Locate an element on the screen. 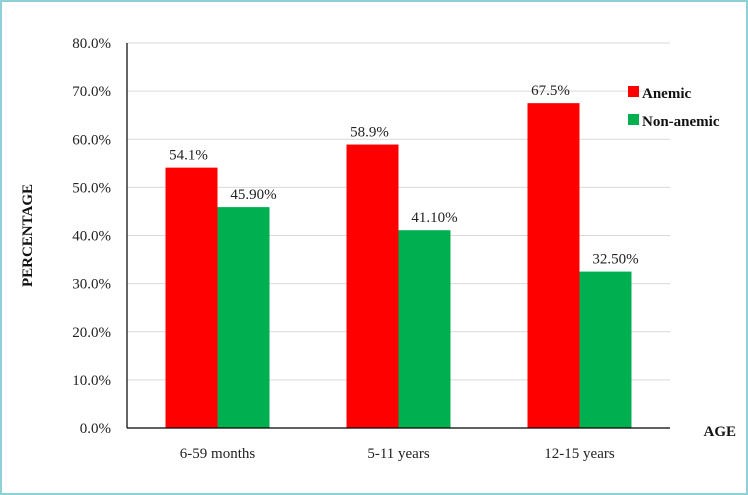 The image size is (748, 495). data-label: 45.90% is located at coordinates (253, 195).